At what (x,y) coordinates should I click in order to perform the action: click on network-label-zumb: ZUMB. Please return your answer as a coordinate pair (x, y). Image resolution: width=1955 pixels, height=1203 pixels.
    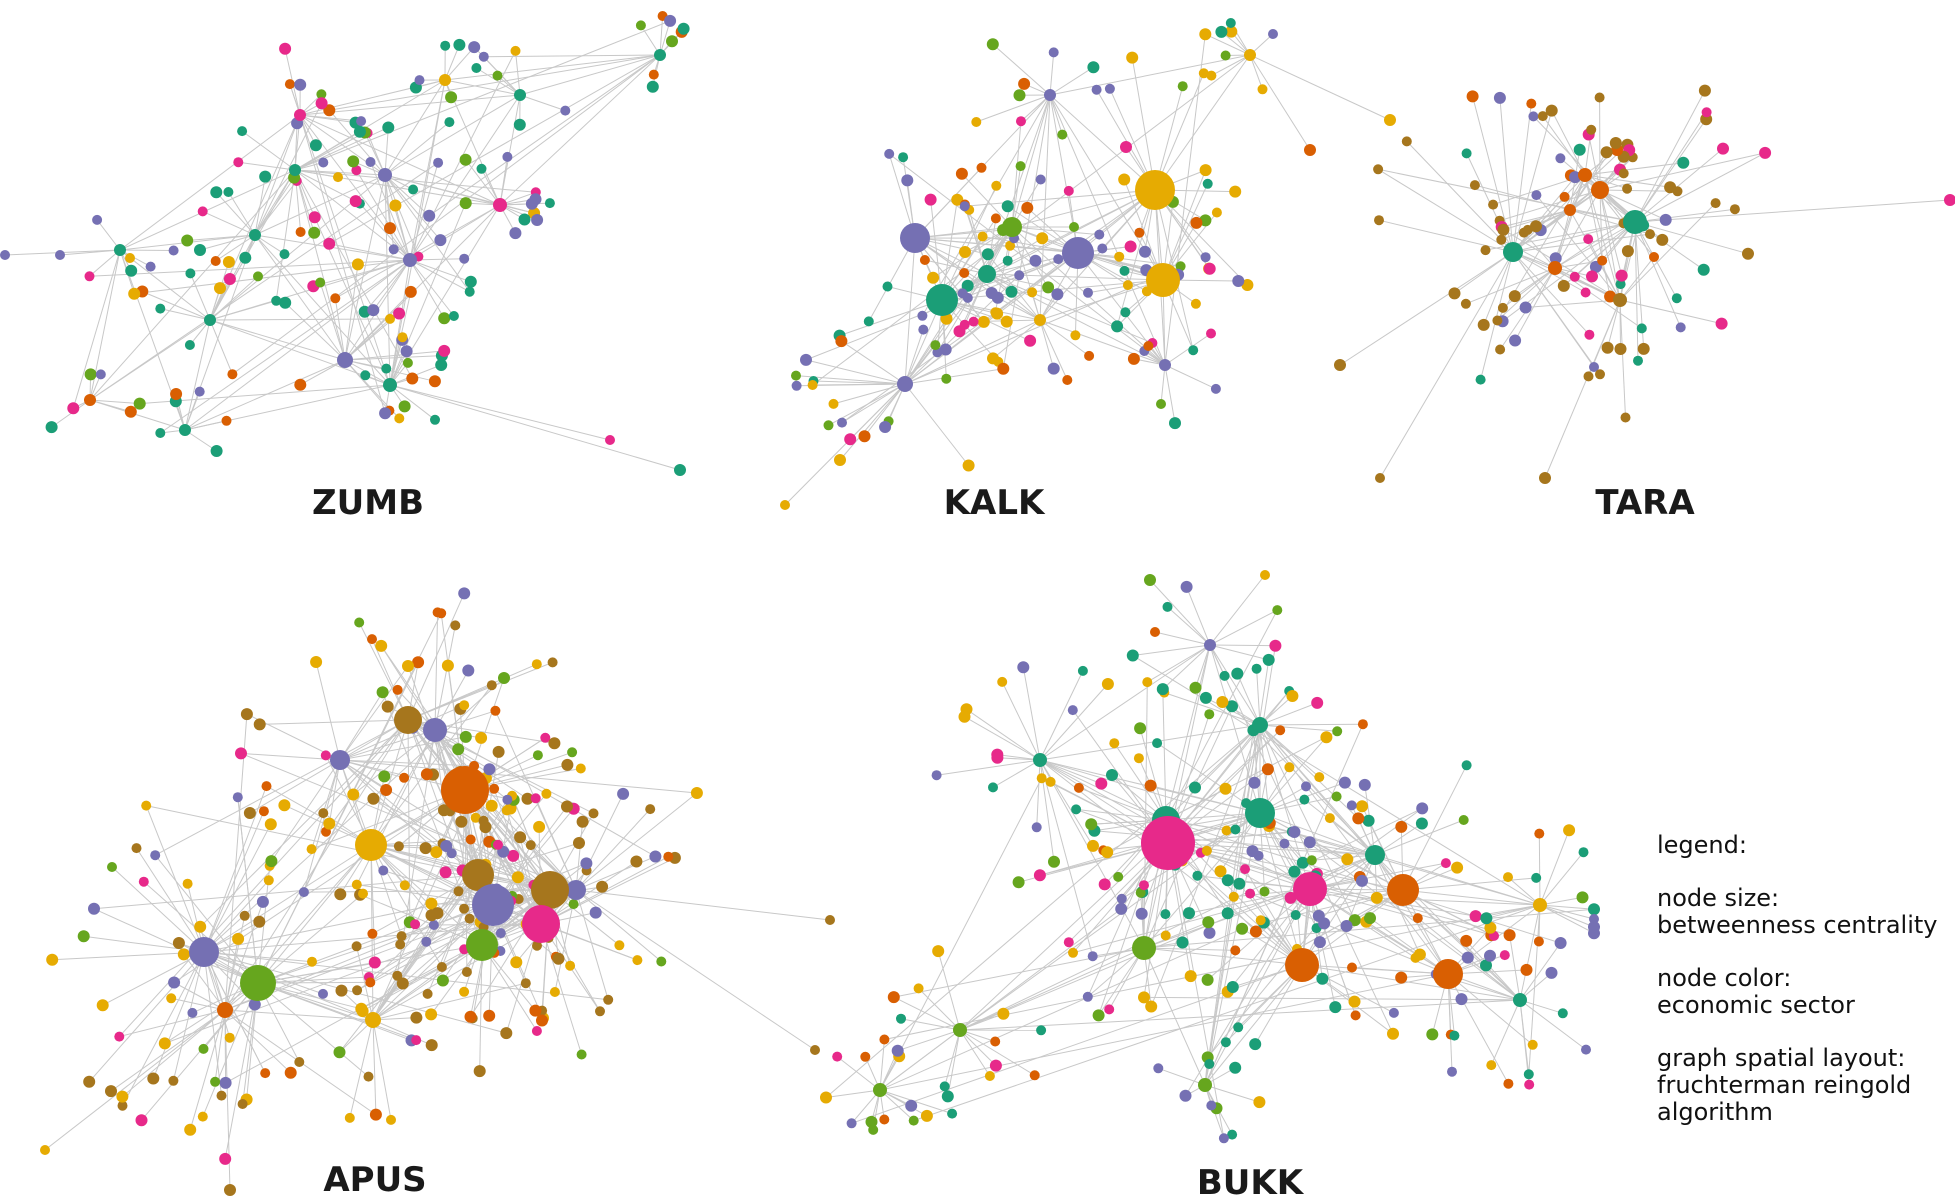
    Looking at the image, I should click on (368, 503).